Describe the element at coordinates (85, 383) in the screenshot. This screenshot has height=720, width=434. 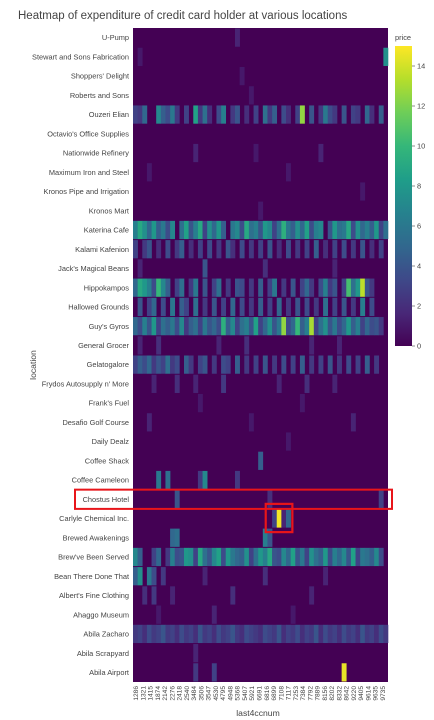
I see `y-tick-label: Frydos Autosupply n' More` at that location.